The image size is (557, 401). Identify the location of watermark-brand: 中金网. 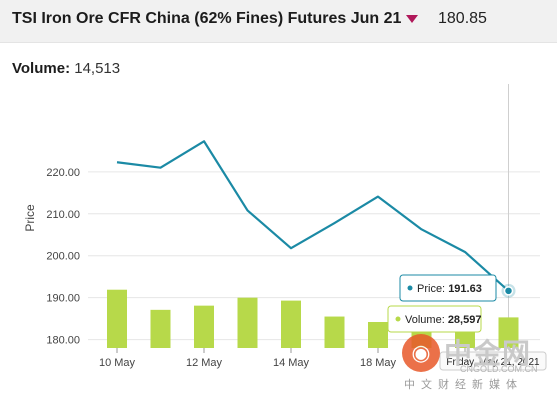
(488, 353).